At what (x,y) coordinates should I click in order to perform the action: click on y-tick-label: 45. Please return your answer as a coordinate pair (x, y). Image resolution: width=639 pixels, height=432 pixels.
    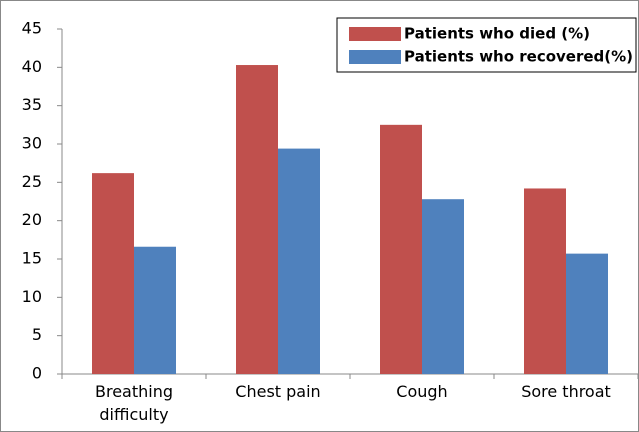
    Looking at the image, I should click on (32, 28).